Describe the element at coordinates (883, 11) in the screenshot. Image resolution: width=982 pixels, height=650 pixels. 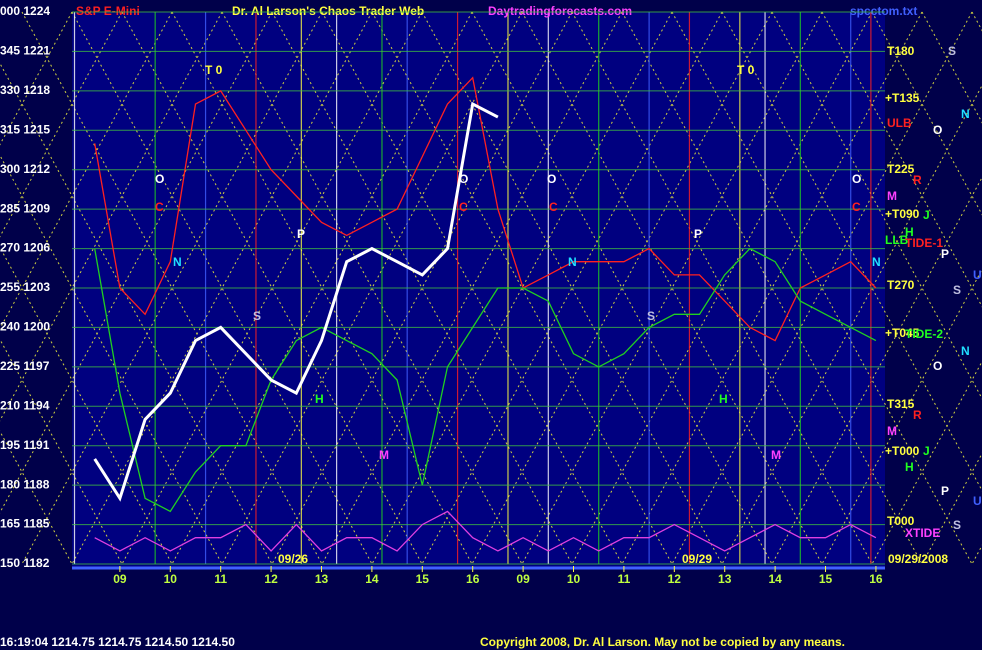
I see `file-name: spcctom.txt` at that location.